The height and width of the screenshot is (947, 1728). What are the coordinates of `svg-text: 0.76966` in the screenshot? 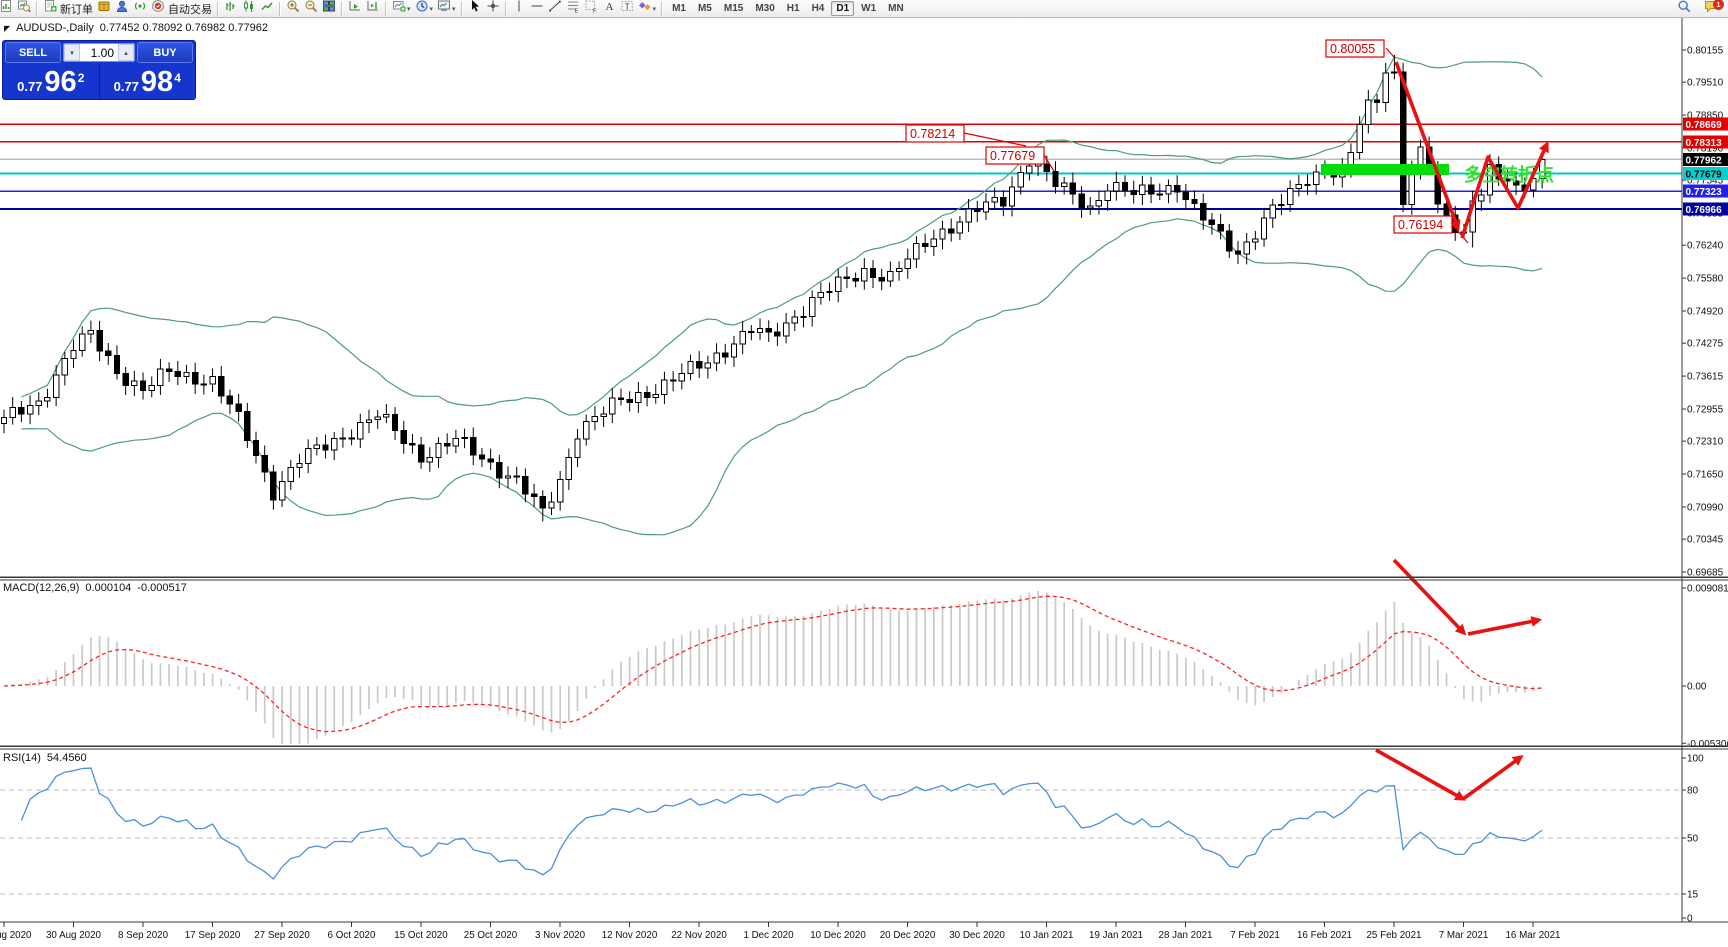 It's located at (1704, 210).